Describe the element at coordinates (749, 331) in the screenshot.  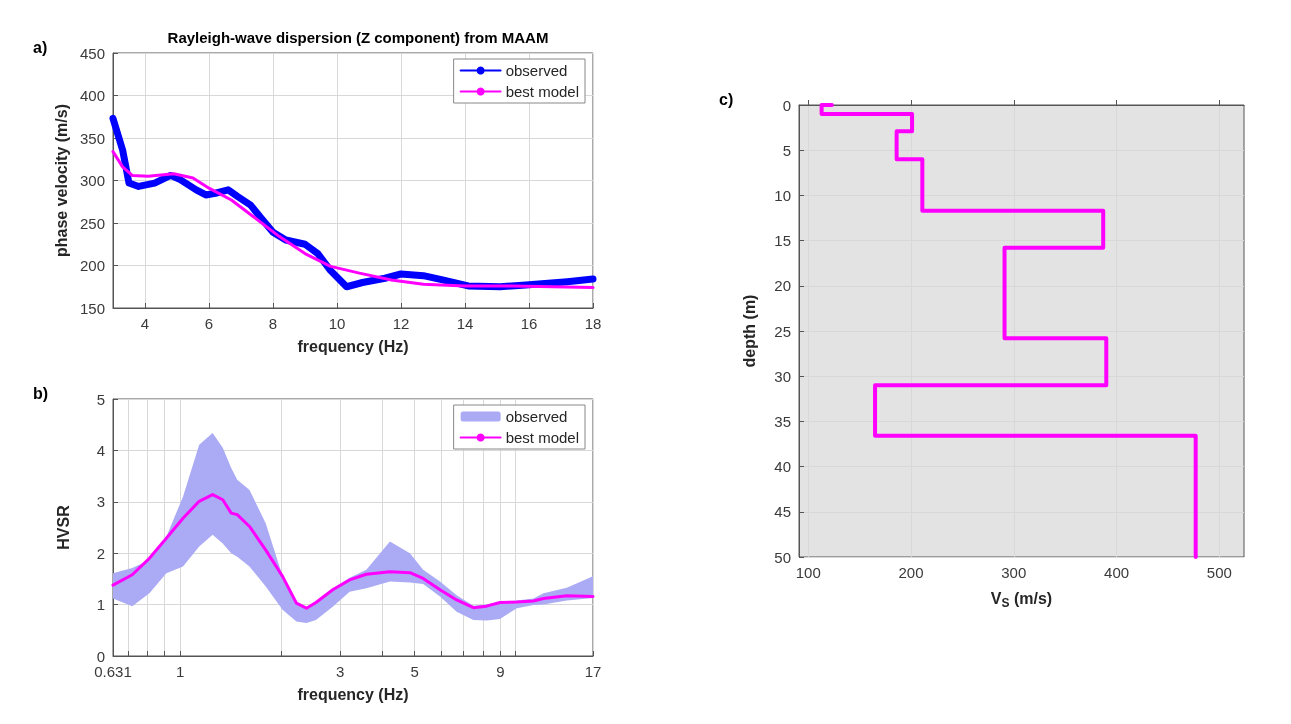
I see `y-axis-title: depth (m)` at that location.